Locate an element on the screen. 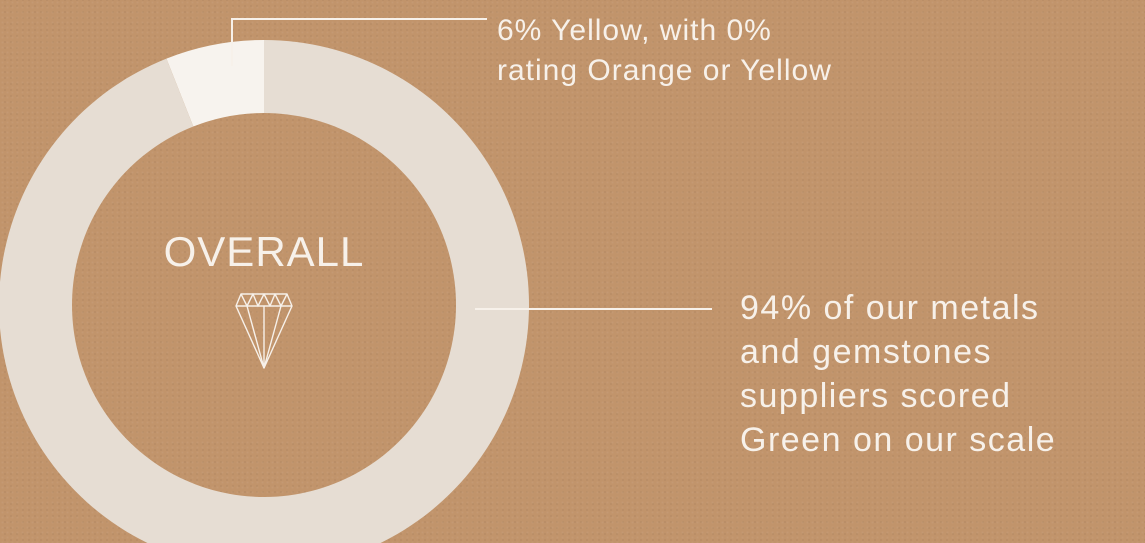 This screenshot has width=1145, height=543. yellow-annotation-line-1: 6% Yellow, with 0% is located at coordinates (634, 30).